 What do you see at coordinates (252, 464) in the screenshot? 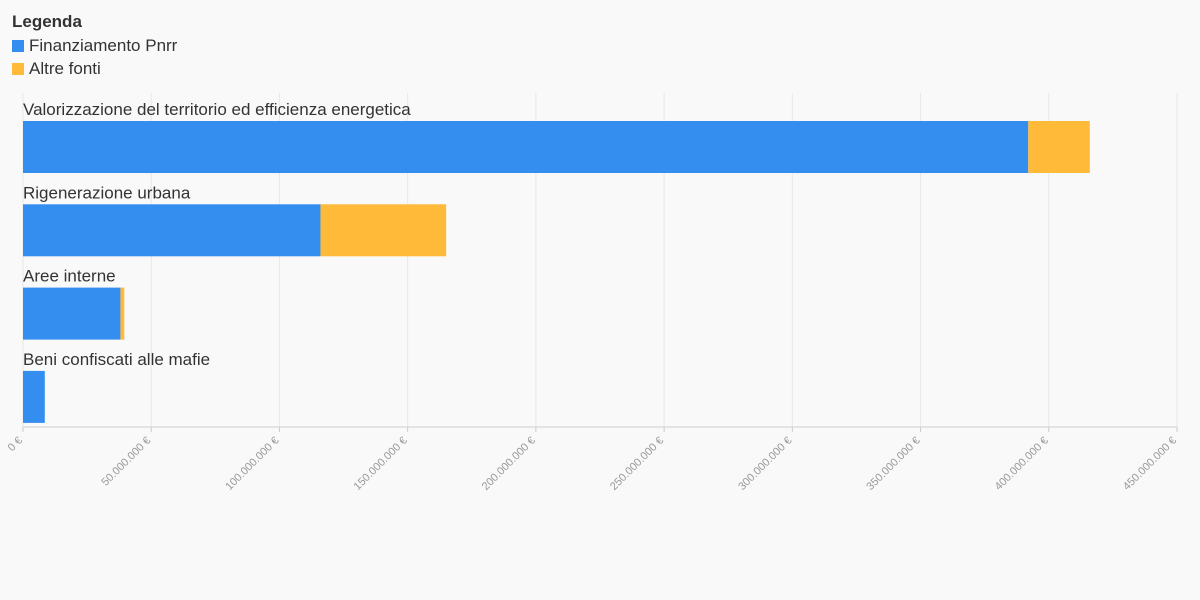
I see `x-tick-label: 100.000.000 €` at bounding box center [252, 464].